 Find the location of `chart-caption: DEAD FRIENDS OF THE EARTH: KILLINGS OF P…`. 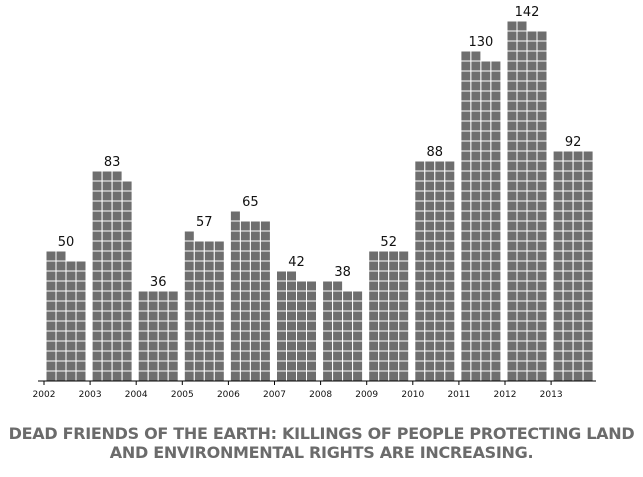

chart-caption: DEAD FRIENDS OF THE EARTH: KILLINGS OF P… is located at coordinates (321, 443).